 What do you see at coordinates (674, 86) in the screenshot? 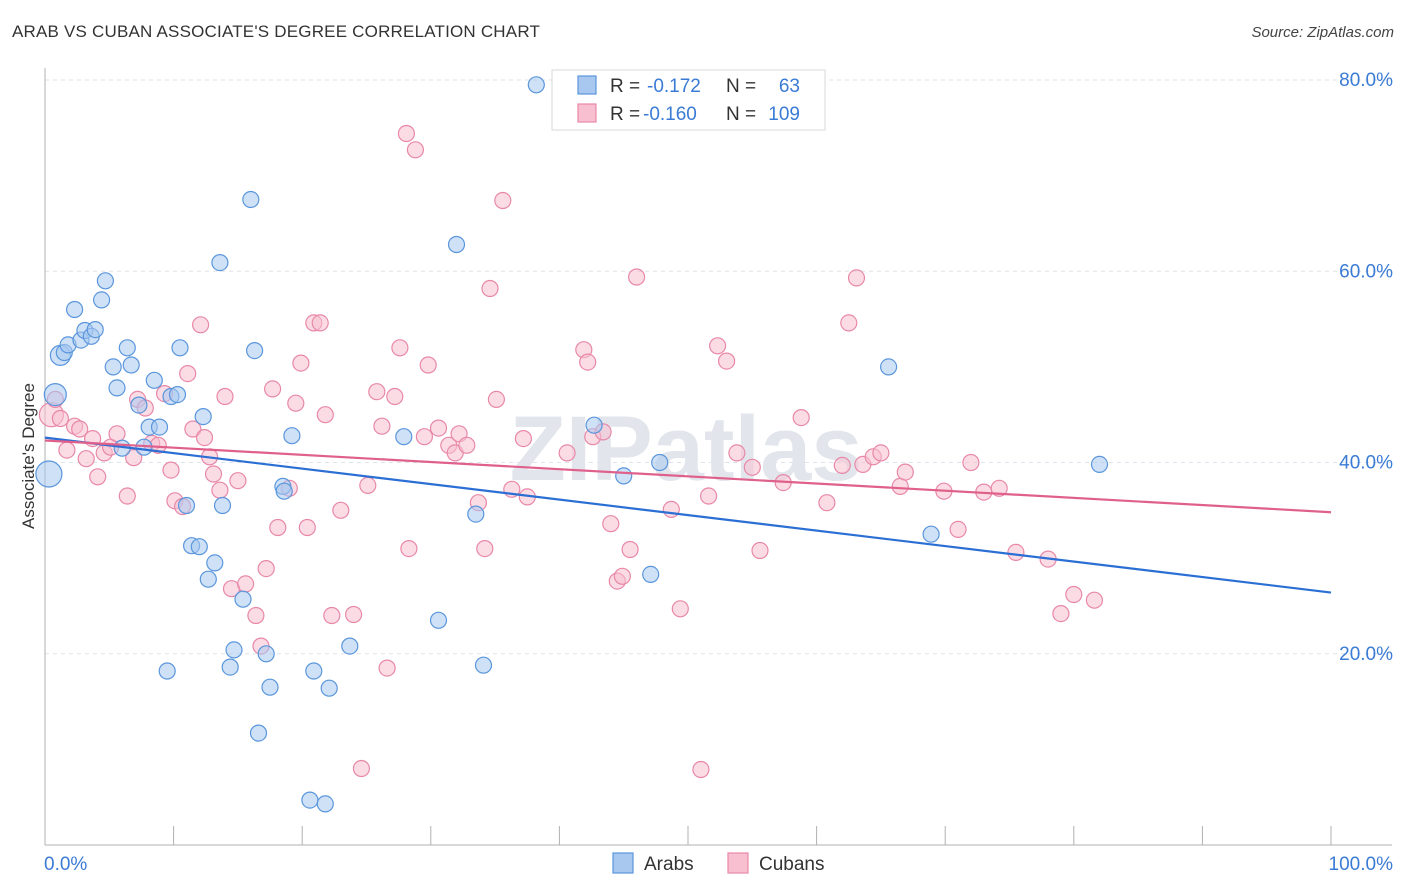
I see `legend-r-value-arabs: -0.172` at bounding box center [674, 86].